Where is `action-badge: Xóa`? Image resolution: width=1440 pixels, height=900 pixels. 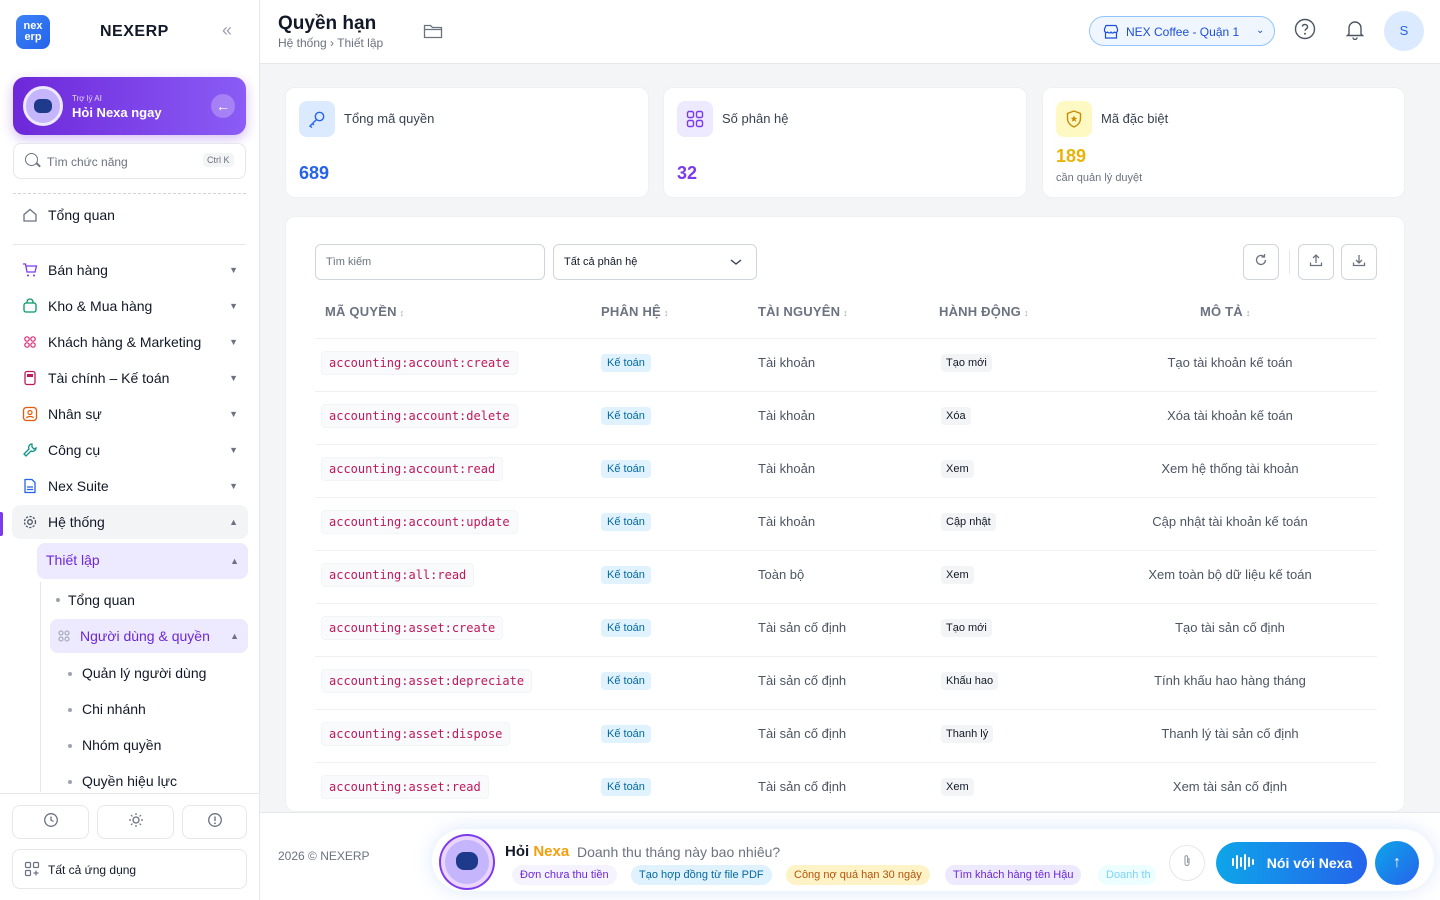
action-badge: Xóa is located at coordinates (956, 416).